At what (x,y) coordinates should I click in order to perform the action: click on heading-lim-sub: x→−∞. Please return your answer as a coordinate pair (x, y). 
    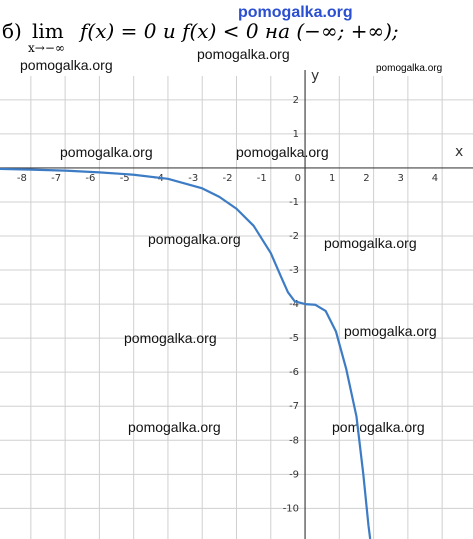
    Looking at the image, I should click on (46, 48).